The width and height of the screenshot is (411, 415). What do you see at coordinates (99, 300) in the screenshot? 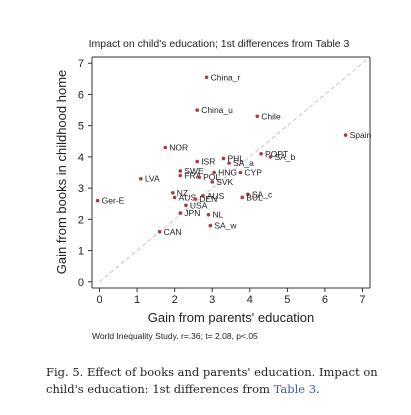
I see `x-tick-label: 0` at bounding box center [99, 300].